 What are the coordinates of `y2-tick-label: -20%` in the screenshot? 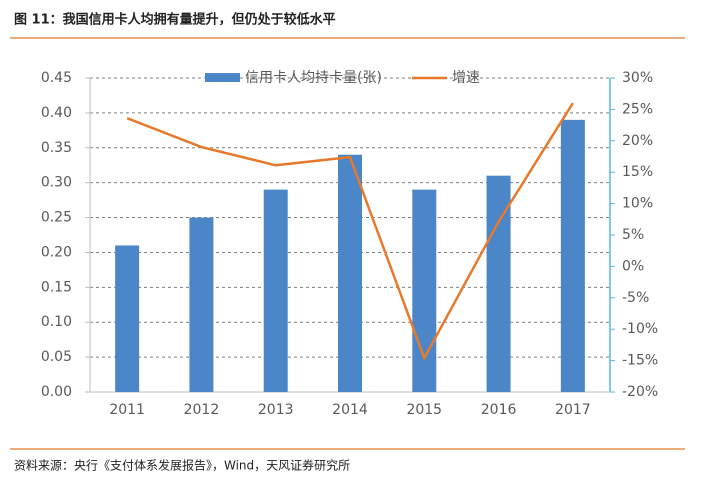 It's located at (640, 392).